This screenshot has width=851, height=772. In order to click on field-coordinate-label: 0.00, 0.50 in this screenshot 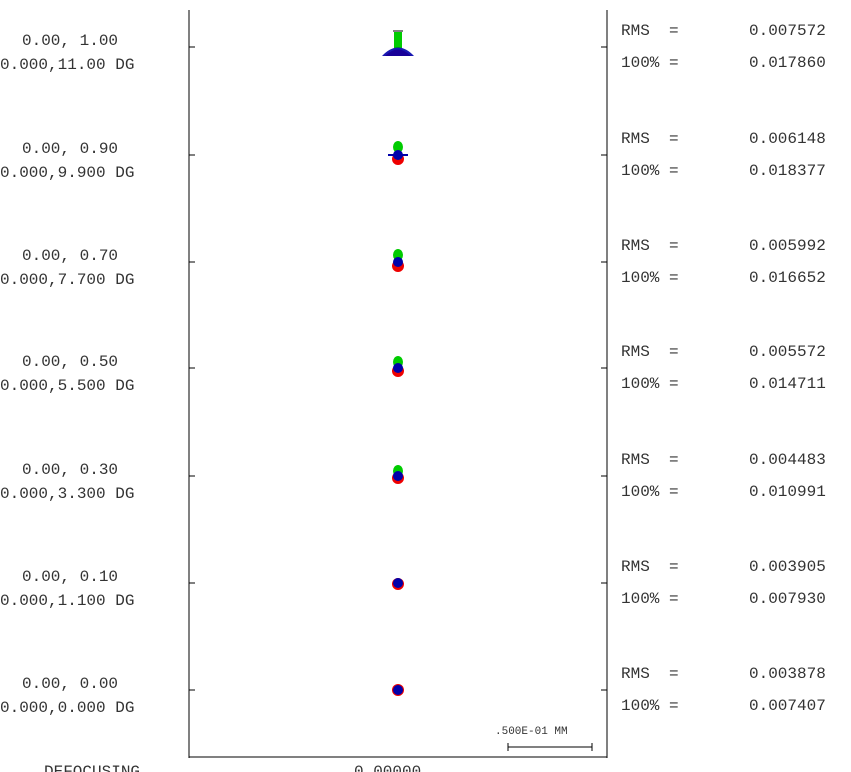, I will do `click(70, 362)`.